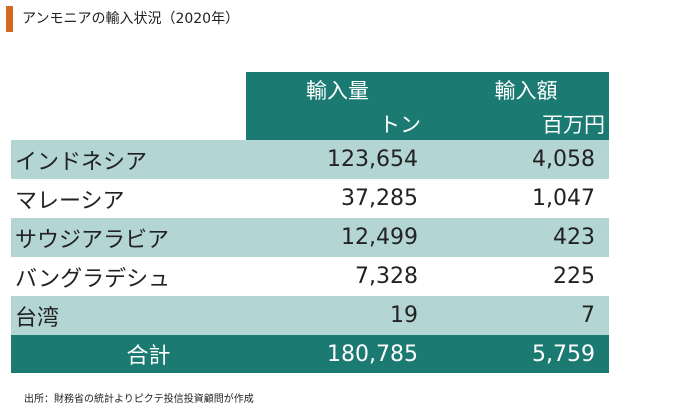 This screenshot has height=417, width=680. Describe the element at coordinates (333, 89) in the screenshot. I see `header-volume-label: 輸入量` at that location.